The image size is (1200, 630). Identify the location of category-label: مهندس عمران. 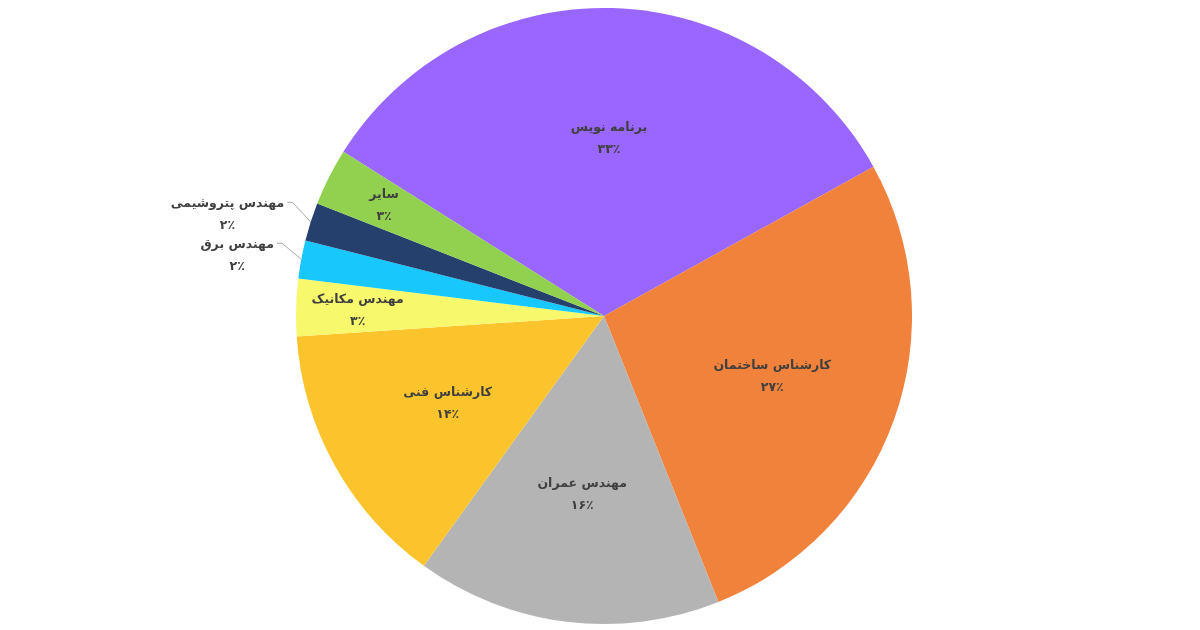
(582, 482).